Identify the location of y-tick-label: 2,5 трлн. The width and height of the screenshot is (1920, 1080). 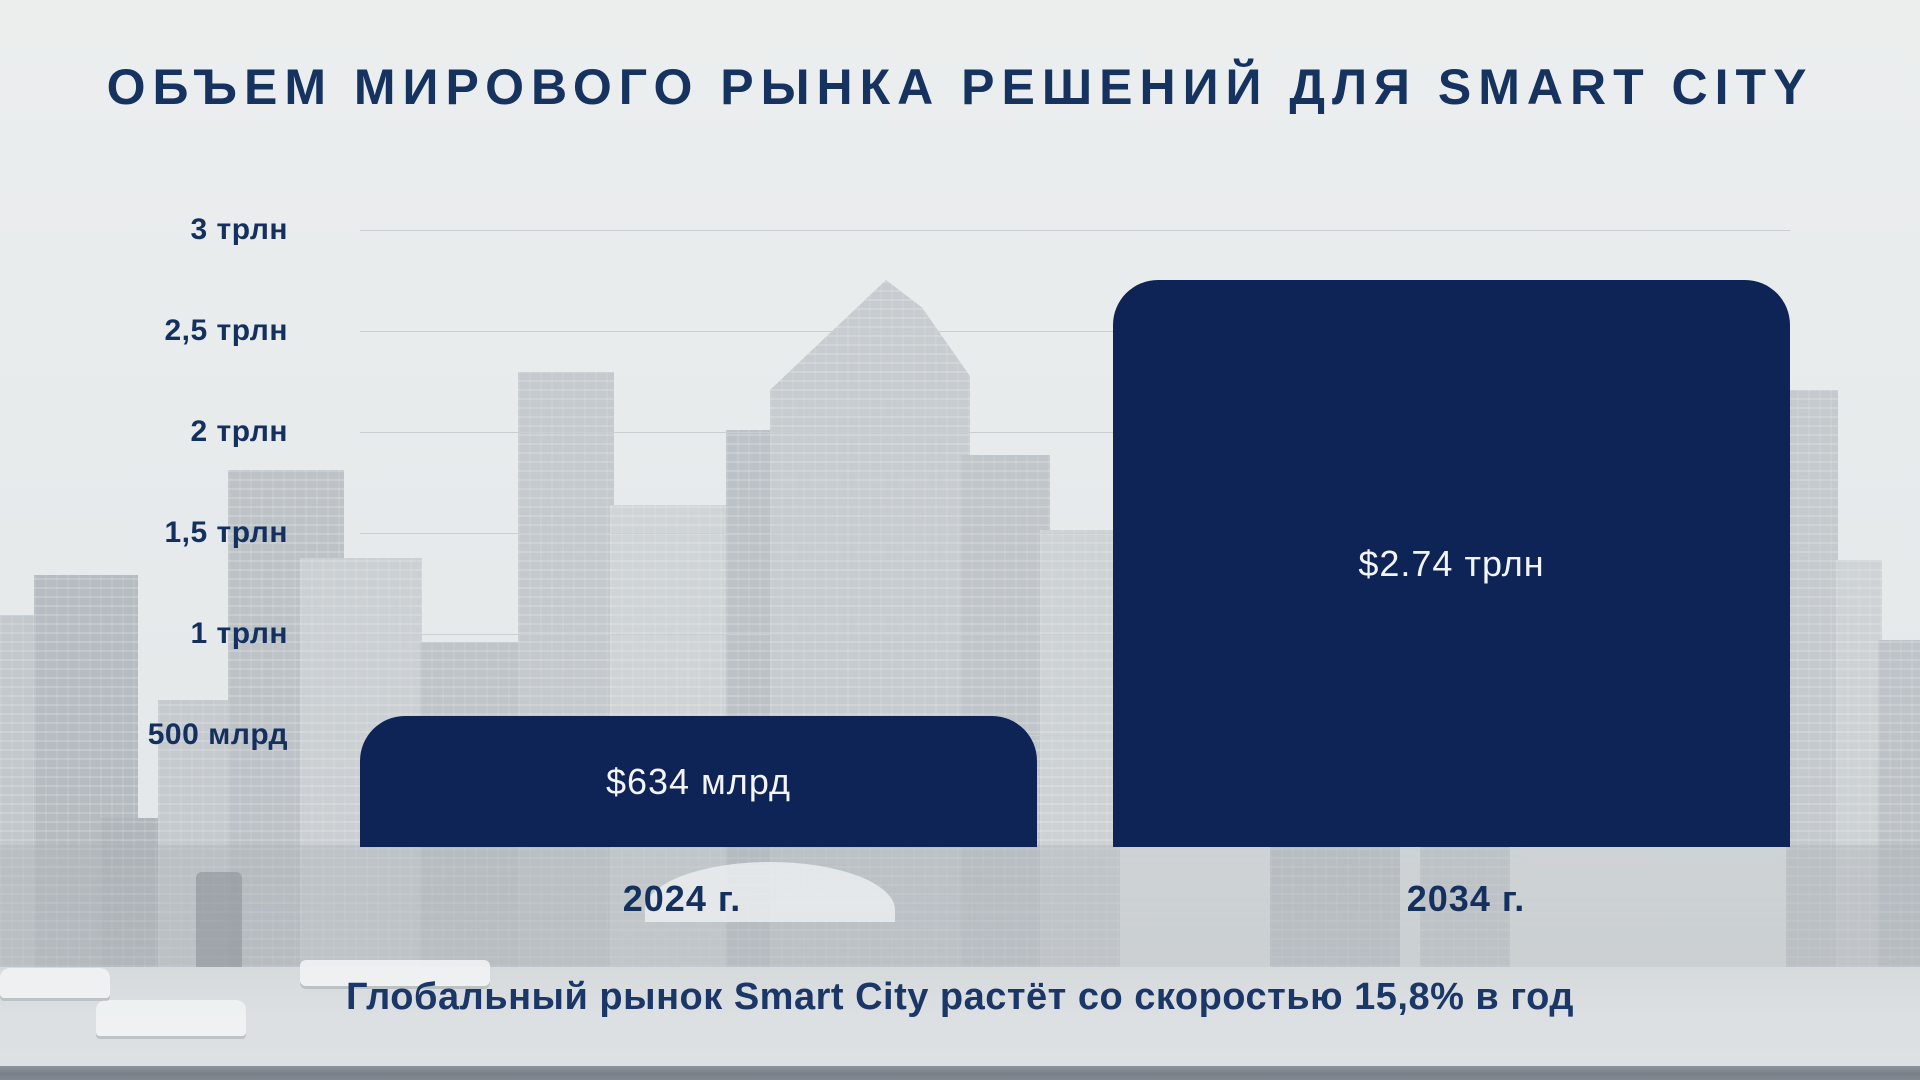
(226, 330).